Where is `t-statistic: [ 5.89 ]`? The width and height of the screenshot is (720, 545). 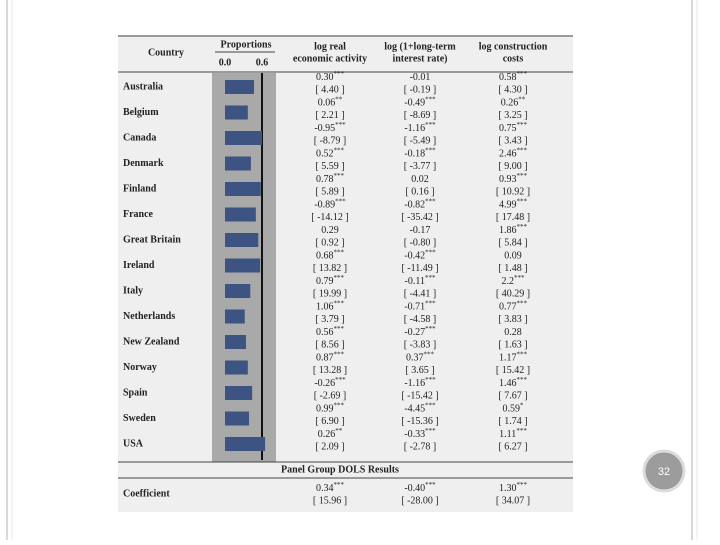 t-statistic: [ 5.89 ] is located at coordinates (329, 191).